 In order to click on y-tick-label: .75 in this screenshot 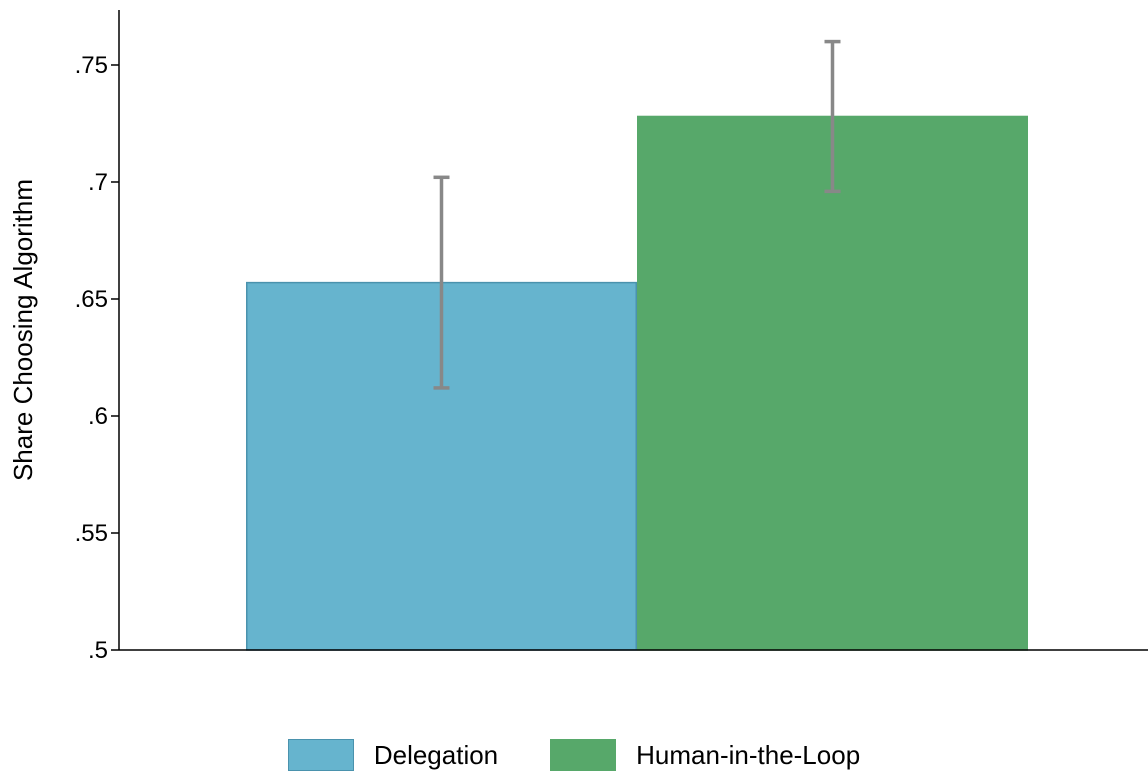, I will do `click(91, 65)`.